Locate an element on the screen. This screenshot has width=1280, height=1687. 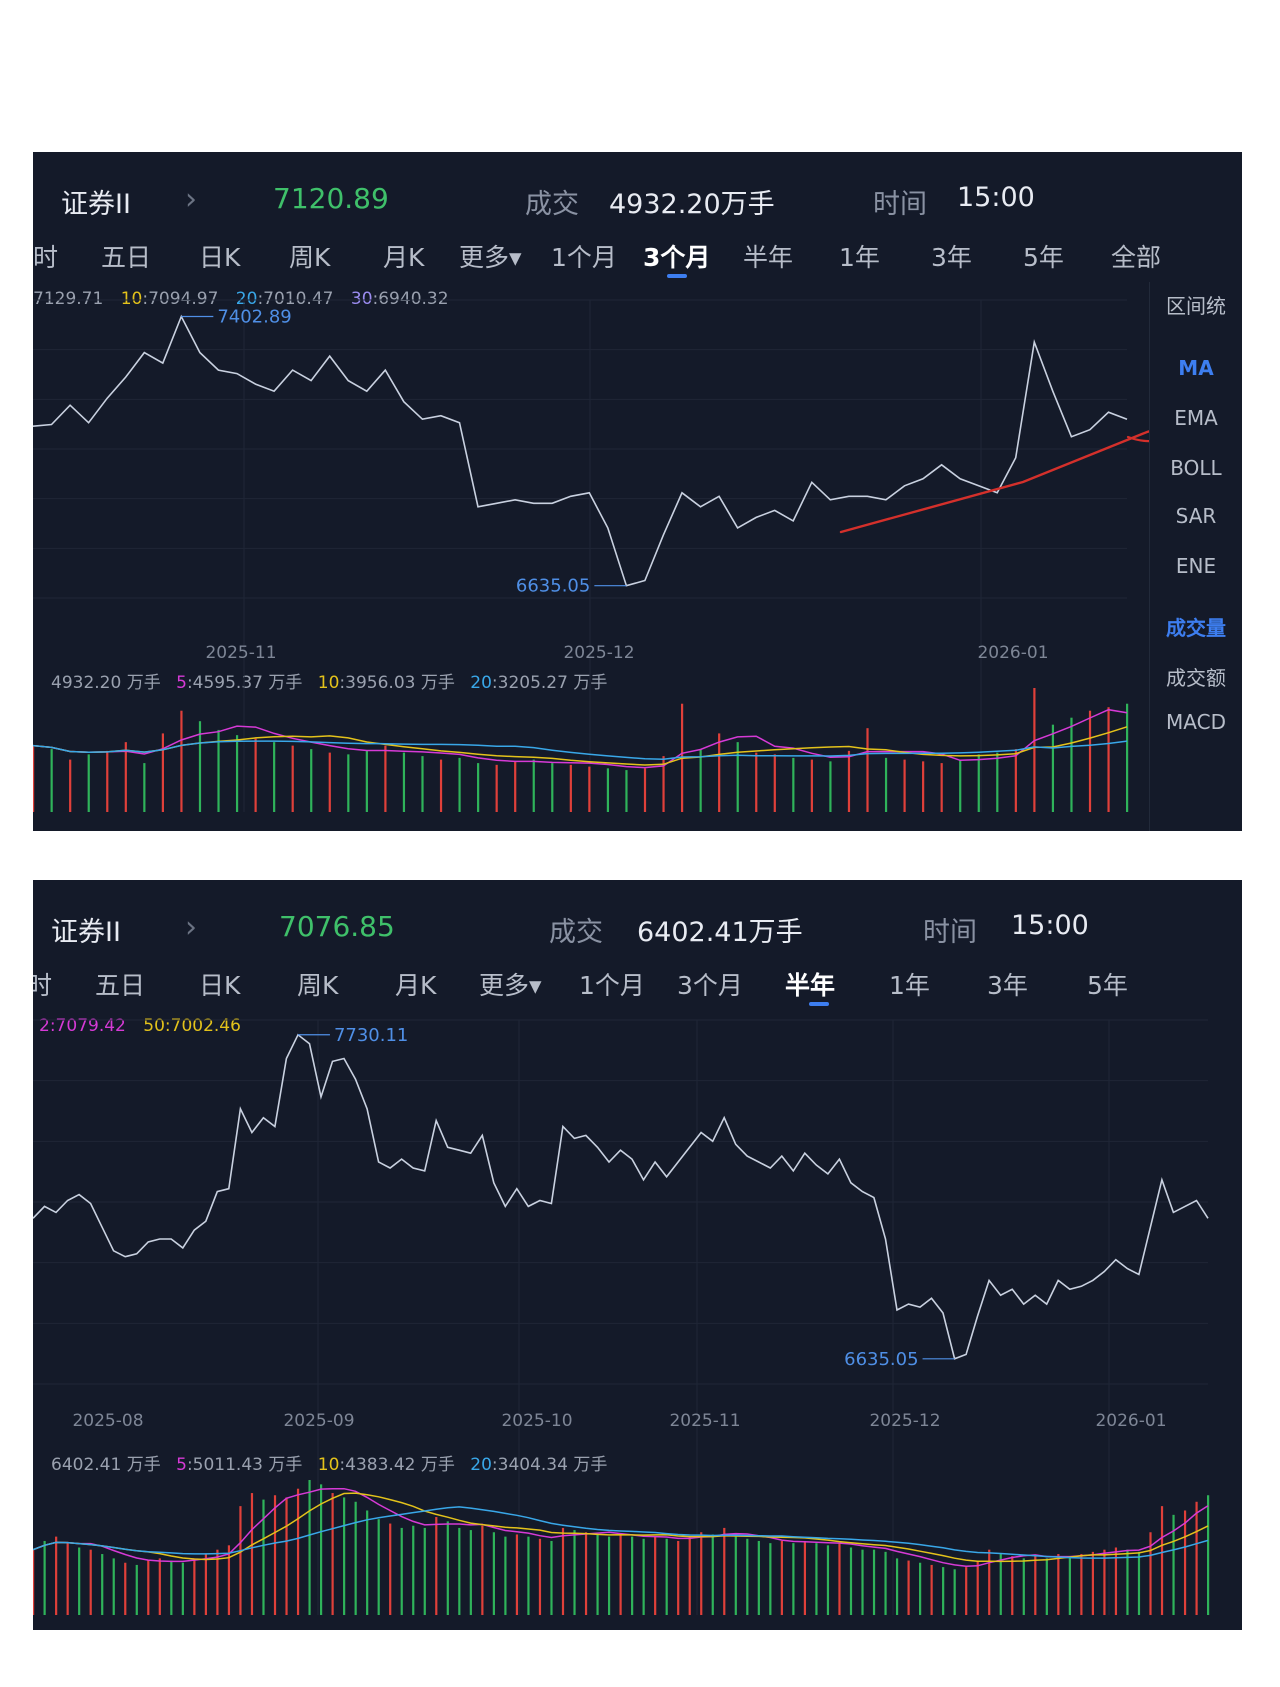
ma30-key: 30 is located at coordinates (361, 299).